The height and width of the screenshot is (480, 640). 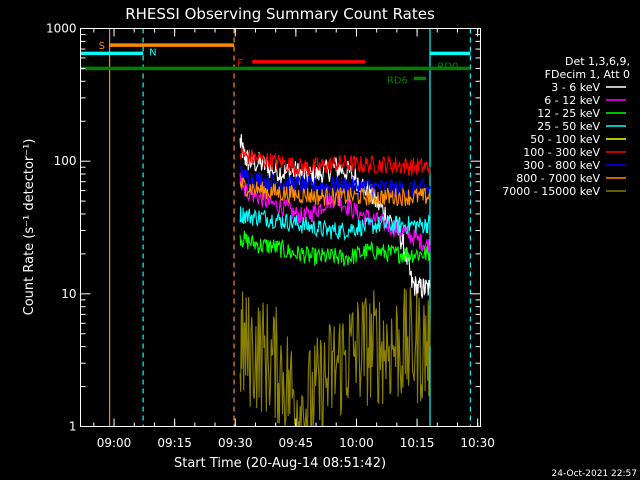 What do you see at coordinates (335, 223) in the screenshot?
I see `series-line-25-50keV` at bounding box center [335, 223].